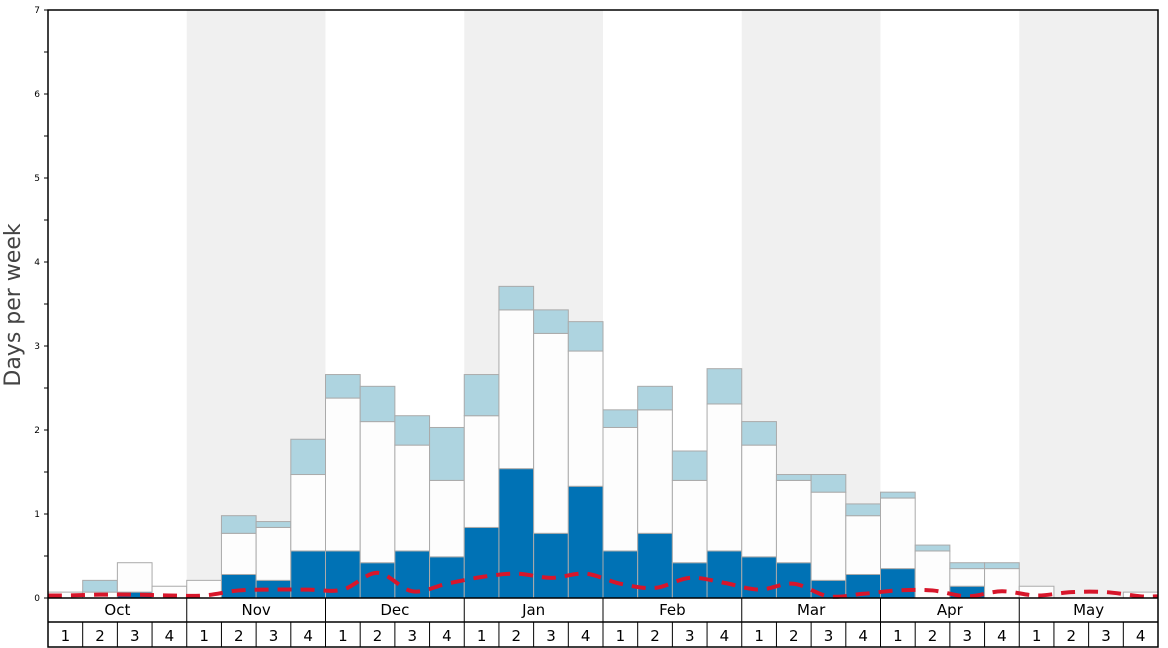  What do you see at coordinates (811, 610) in the screenshot?
I see `month-label: Mar` at bounding box center [811, 610].